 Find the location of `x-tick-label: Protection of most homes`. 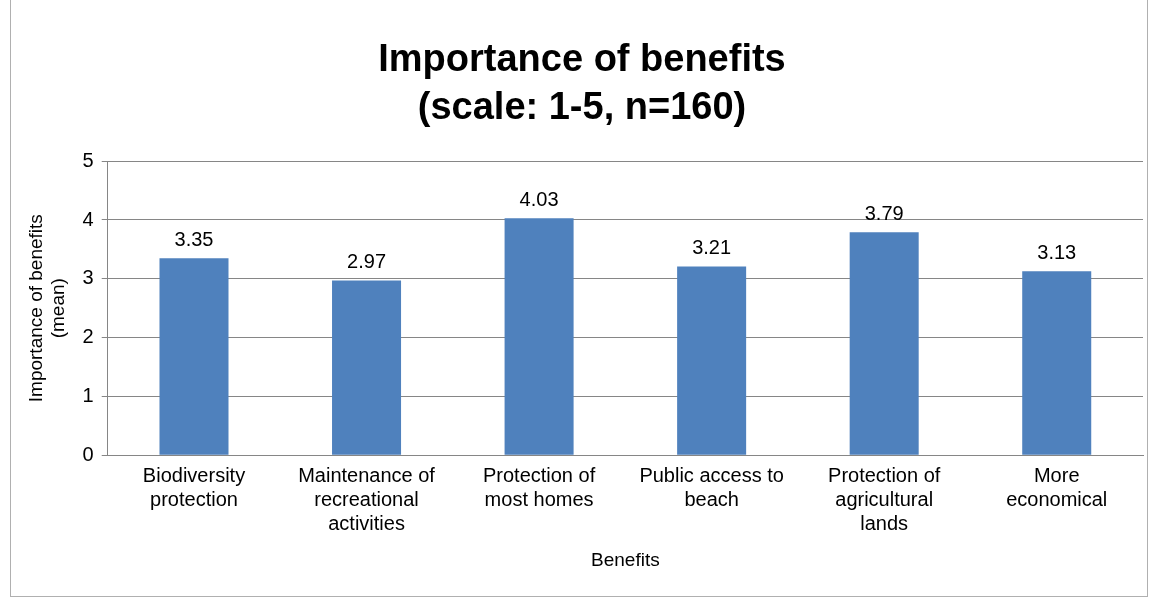

x-tick-label: Protection of most homes is located at coordinates (539, 486).